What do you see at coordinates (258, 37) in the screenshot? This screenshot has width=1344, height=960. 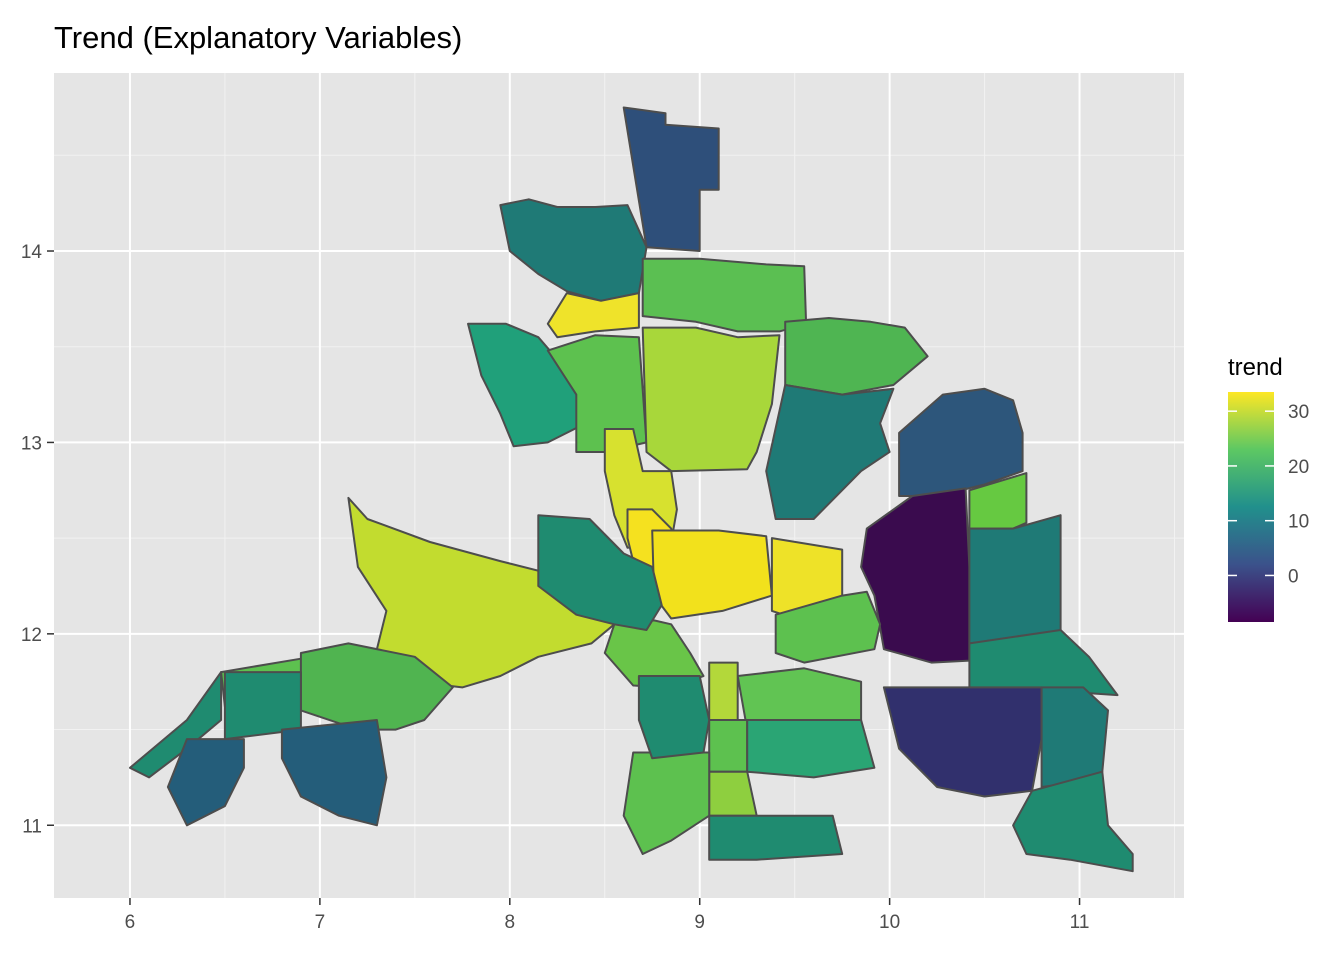 I see `chart-title: Trend (Explanatory Variables)` at bounding box center [258, 37].